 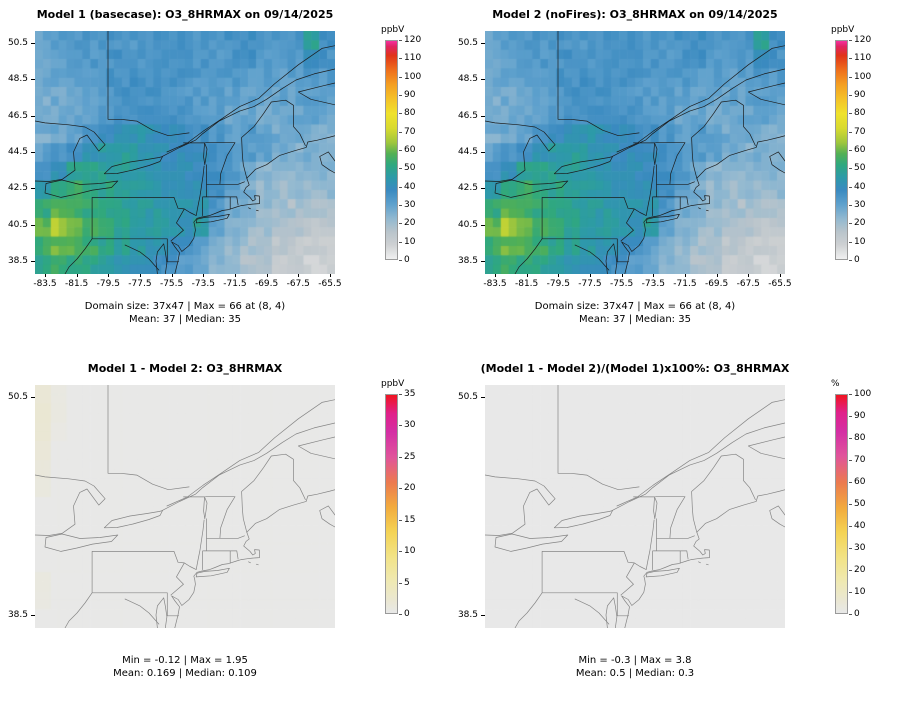 What do you see at coordinates (860, 438) in the screenshot?
I see `colorbar-tick-label: 80` at bounding box center [860, 438].